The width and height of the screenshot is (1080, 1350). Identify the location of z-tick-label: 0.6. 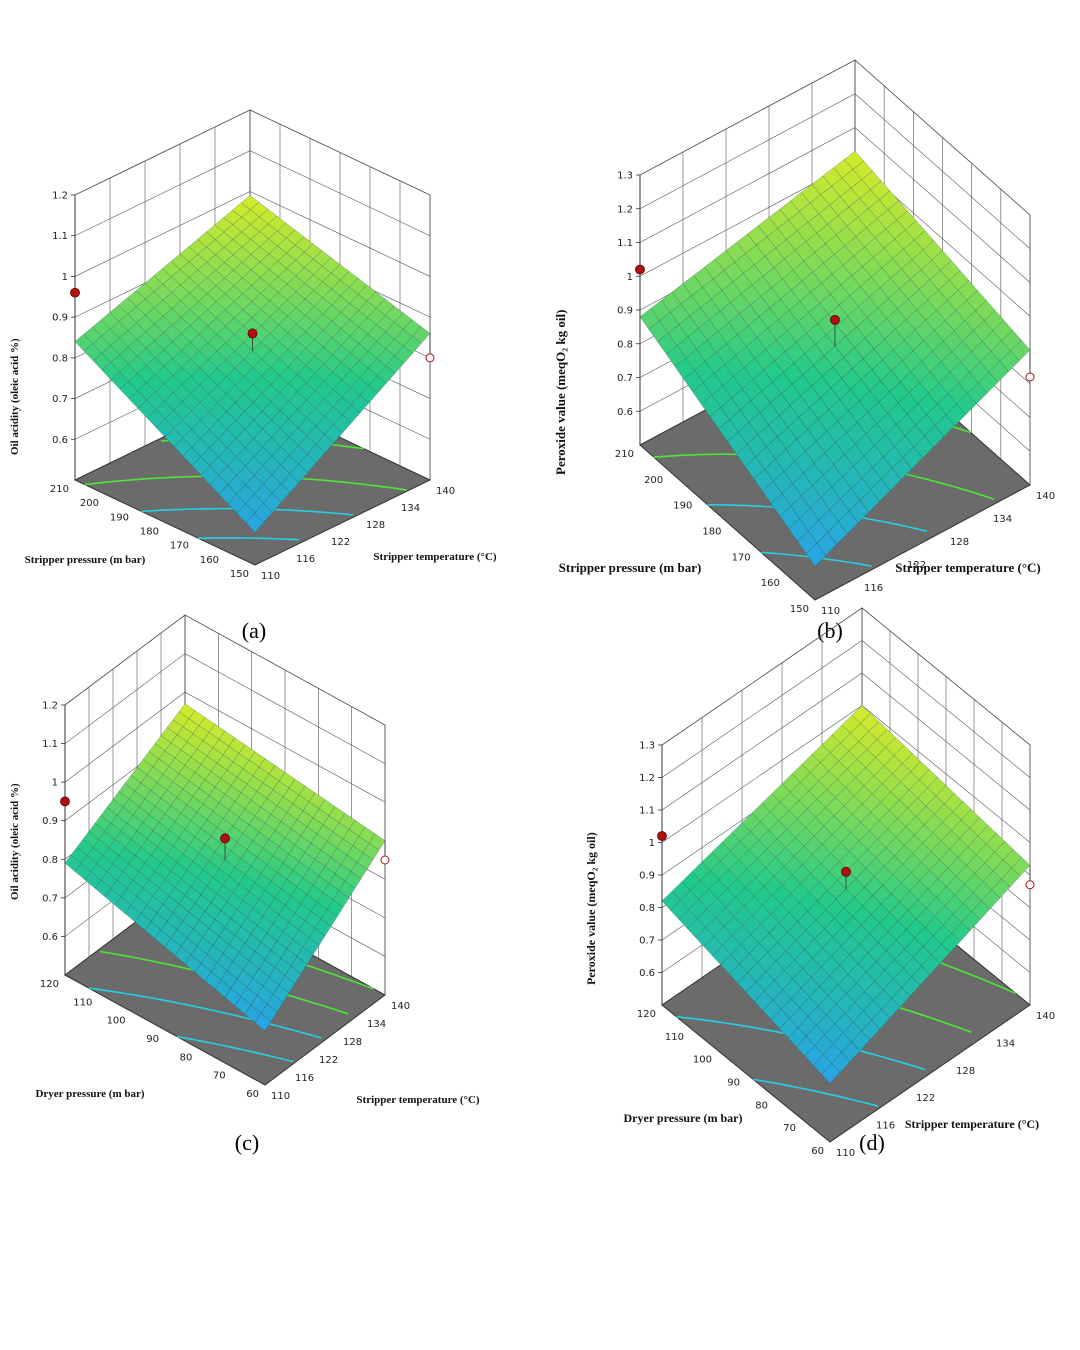
(647, 973).